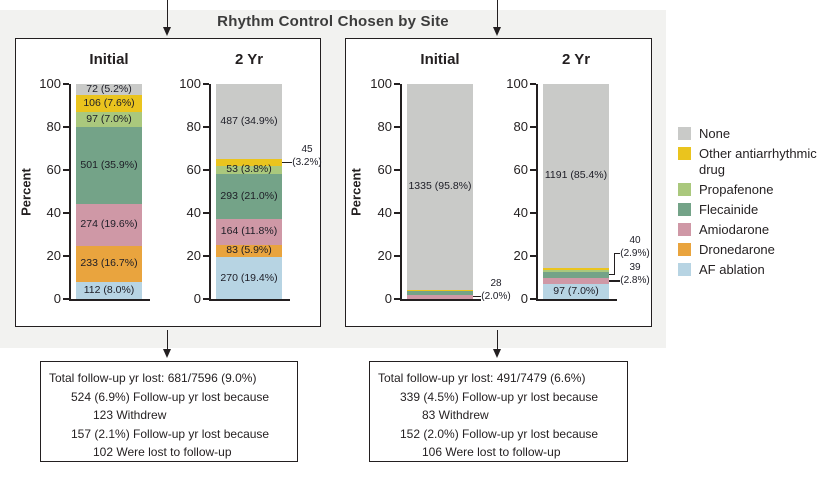 The width and height of the screenshot is (839, 479). I want to click on flow-arrow-bottom-left, so click(167, 339).